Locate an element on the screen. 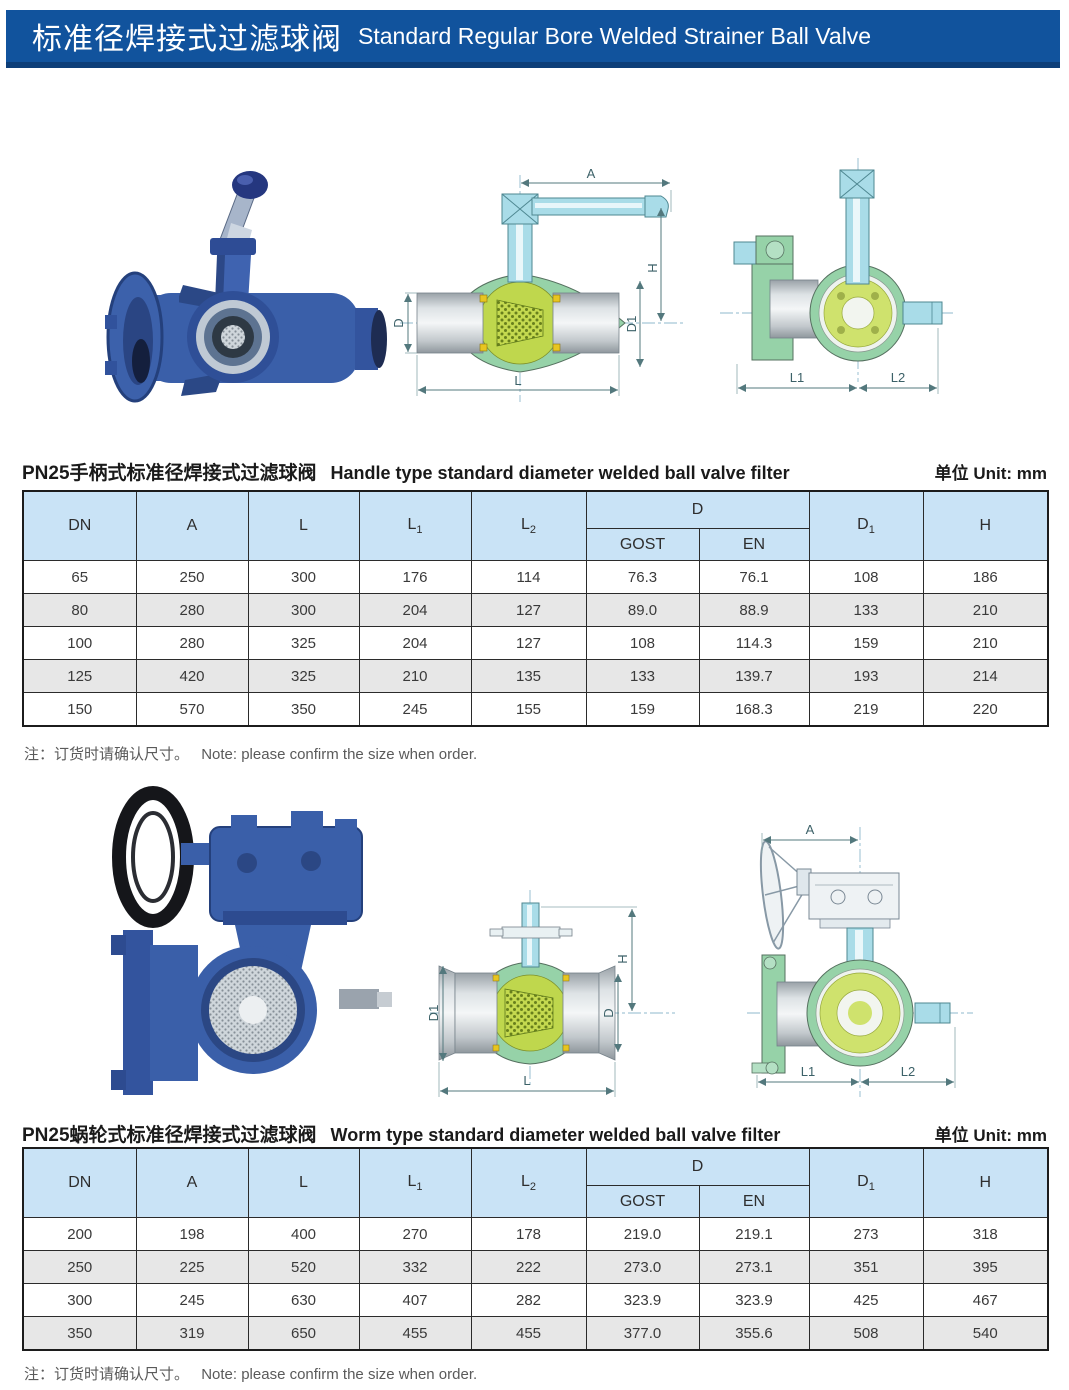  table-cell: 467 is located at coordinates (985, 1300).